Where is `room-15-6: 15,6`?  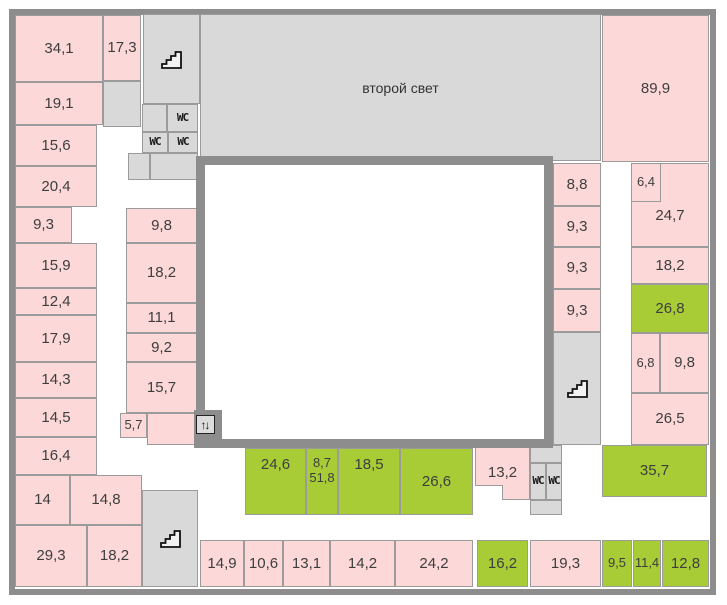
room-15-6: 15,6 is located at coordinates (56, 145).